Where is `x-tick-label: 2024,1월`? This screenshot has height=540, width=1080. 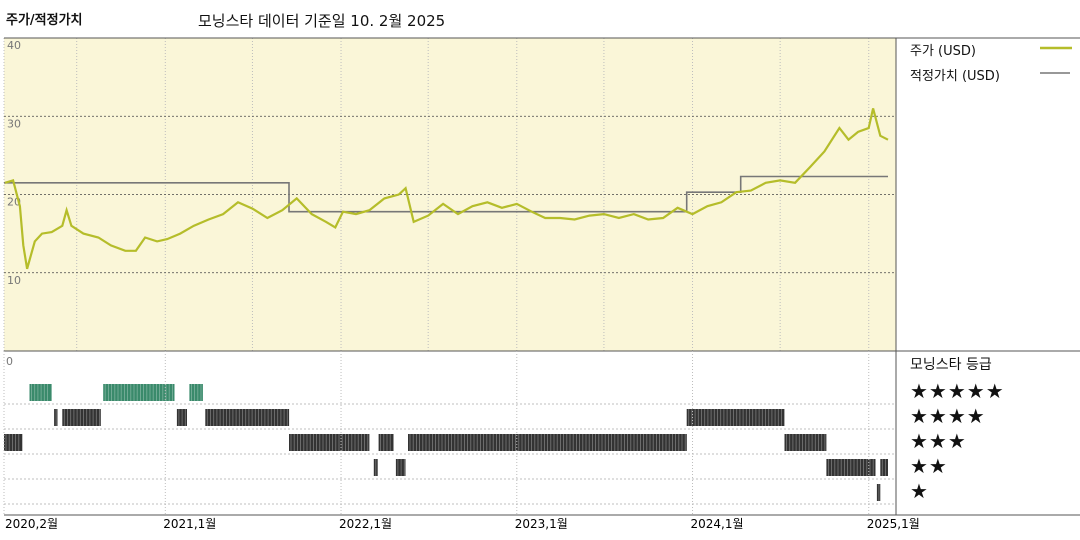 x-tick-label: 2024,1월 is located at coordinates (717, 524).